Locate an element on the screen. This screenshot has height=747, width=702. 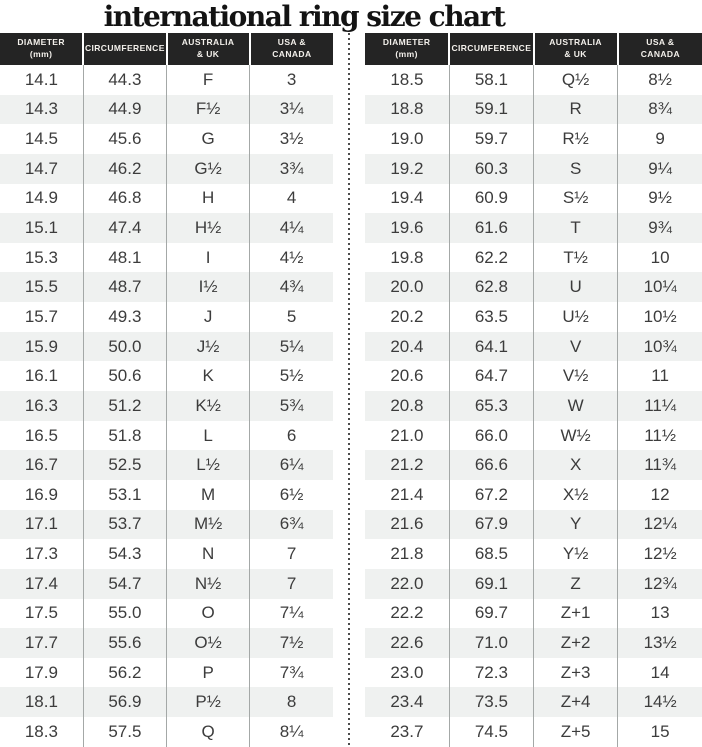
size-cell: 14.5 is located at coordinates (41, 139).